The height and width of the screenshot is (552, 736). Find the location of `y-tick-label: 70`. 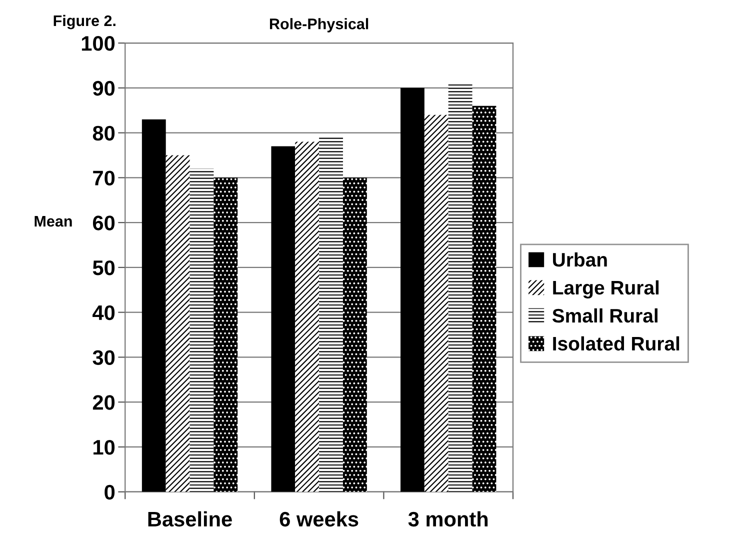

y-tick-label: 70 is located at coordinates (104, 178).